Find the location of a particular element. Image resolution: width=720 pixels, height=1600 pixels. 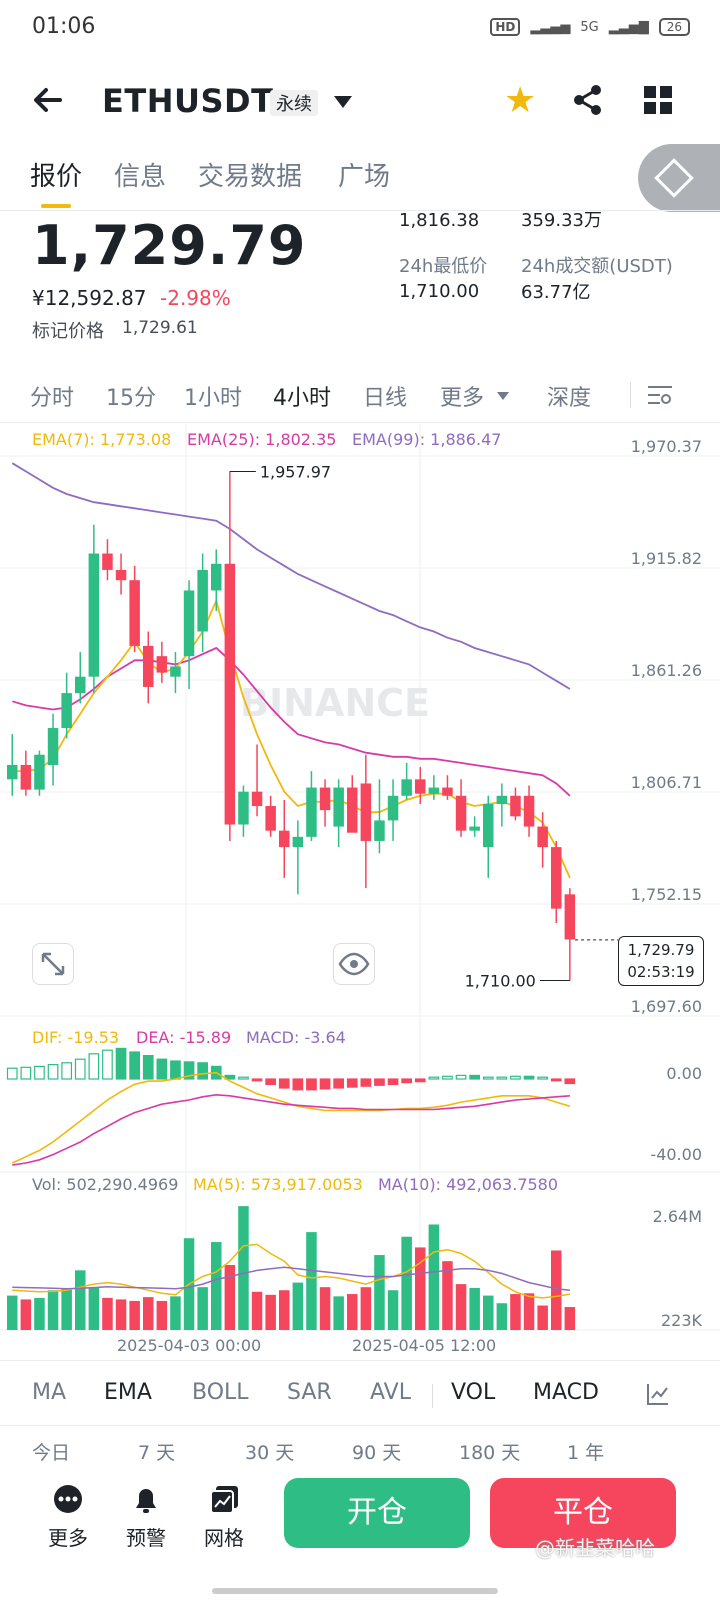

tf-depth: 深度 is located at coordinates (569, 398).